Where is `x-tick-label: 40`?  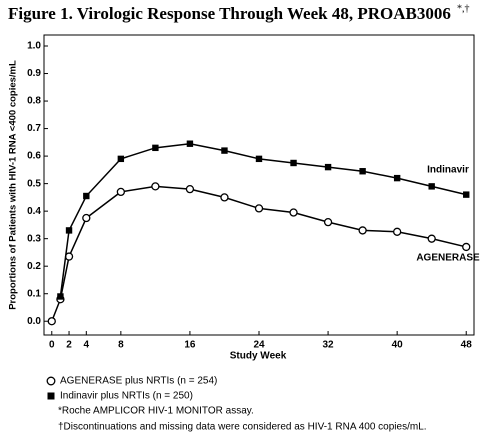
x-tick-label: 40 is located at coordinates (398, 345).